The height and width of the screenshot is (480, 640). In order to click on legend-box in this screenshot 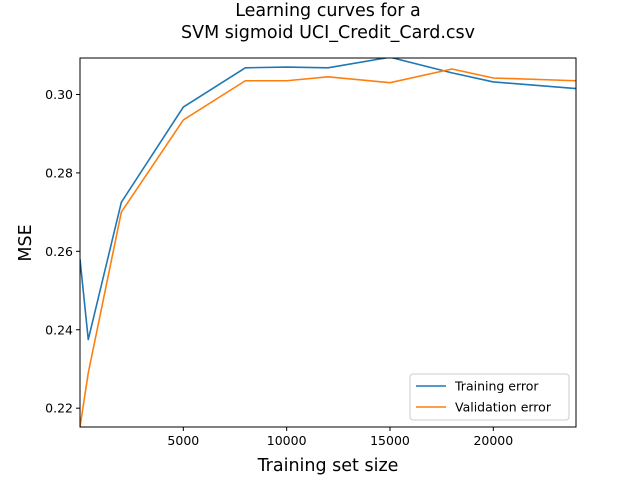, I will do `click(489, 397)`.